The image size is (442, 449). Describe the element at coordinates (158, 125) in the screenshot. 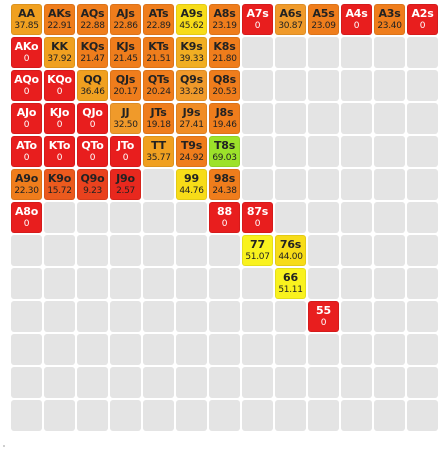

I see `hand-value: 19.18` at that location.